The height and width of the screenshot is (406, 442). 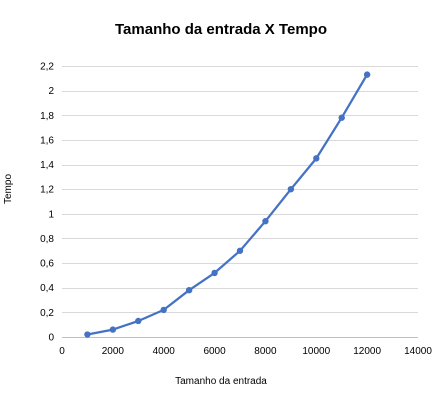 What do you see at coordinates (47, 140) in the screenshot?
I see `y-tick-label: 1,6` at bounding box center [47, 140].